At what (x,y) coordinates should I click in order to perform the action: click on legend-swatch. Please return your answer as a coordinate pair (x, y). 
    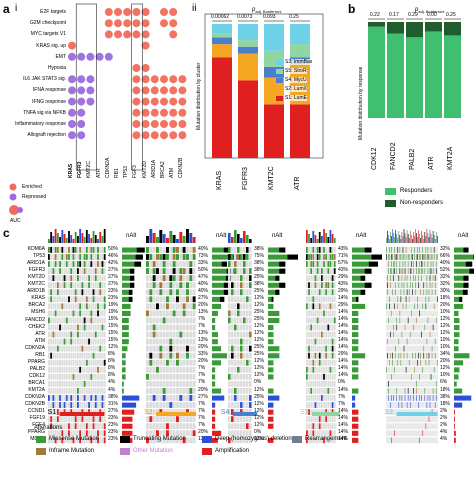
    Looking at the image, I should click on (279, 62).